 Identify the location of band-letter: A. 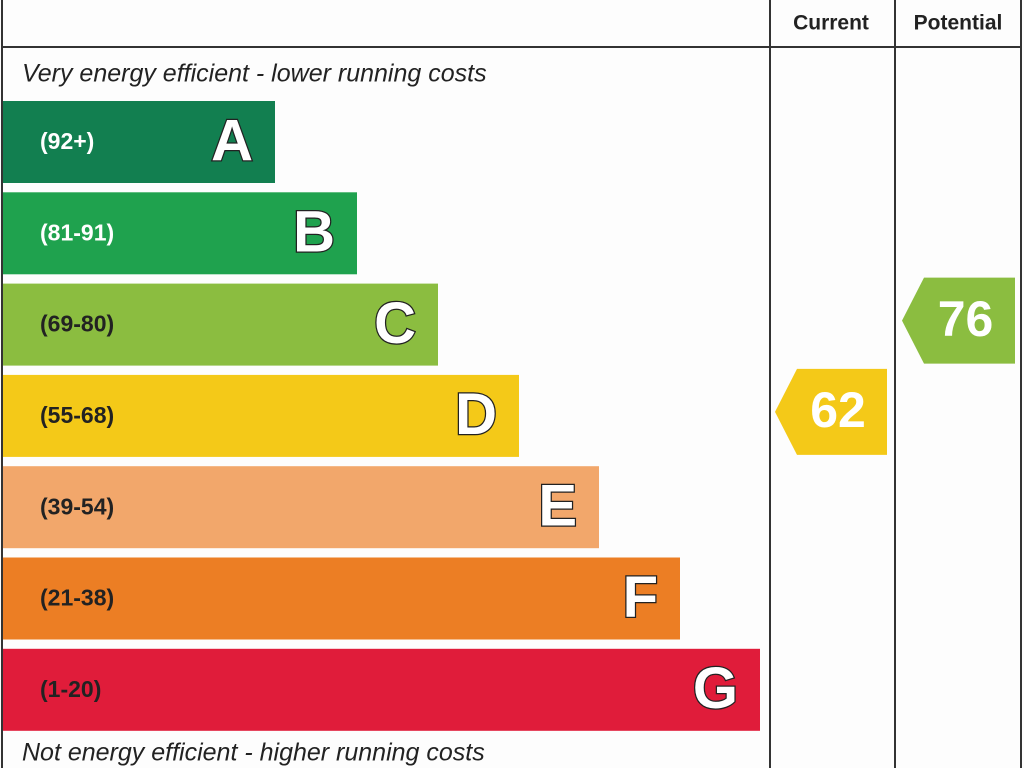
(232, 140).